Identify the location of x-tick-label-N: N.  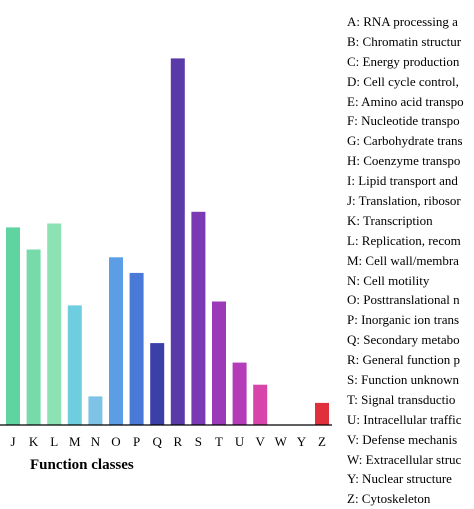
(96, 441).